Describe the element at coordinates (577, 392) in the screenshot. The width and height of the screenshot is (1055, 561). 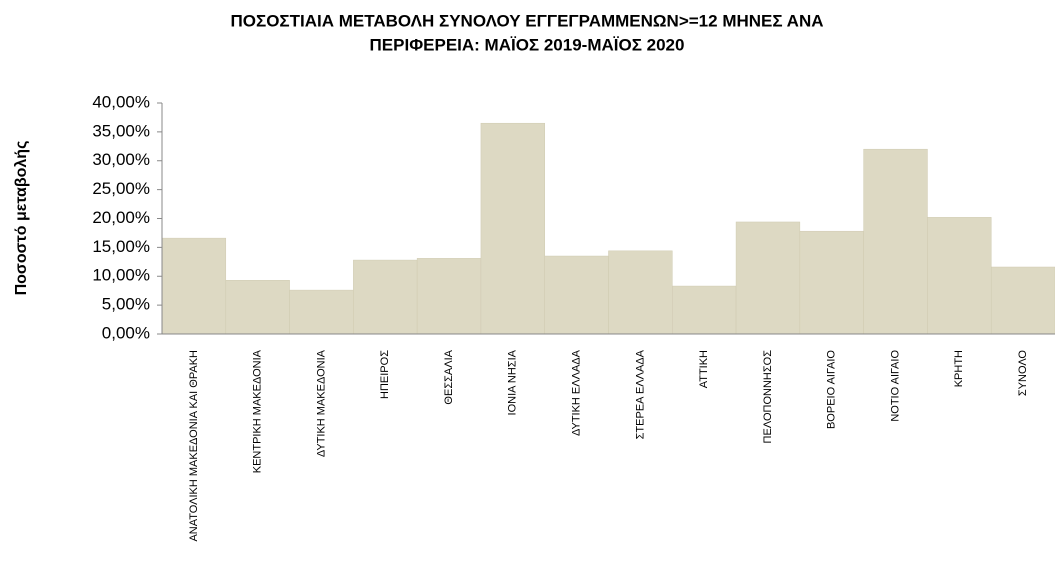
I see `x-tick-label: ΔΥΤΙΚΗ ΕΛΛΑΔΑ` at that location.